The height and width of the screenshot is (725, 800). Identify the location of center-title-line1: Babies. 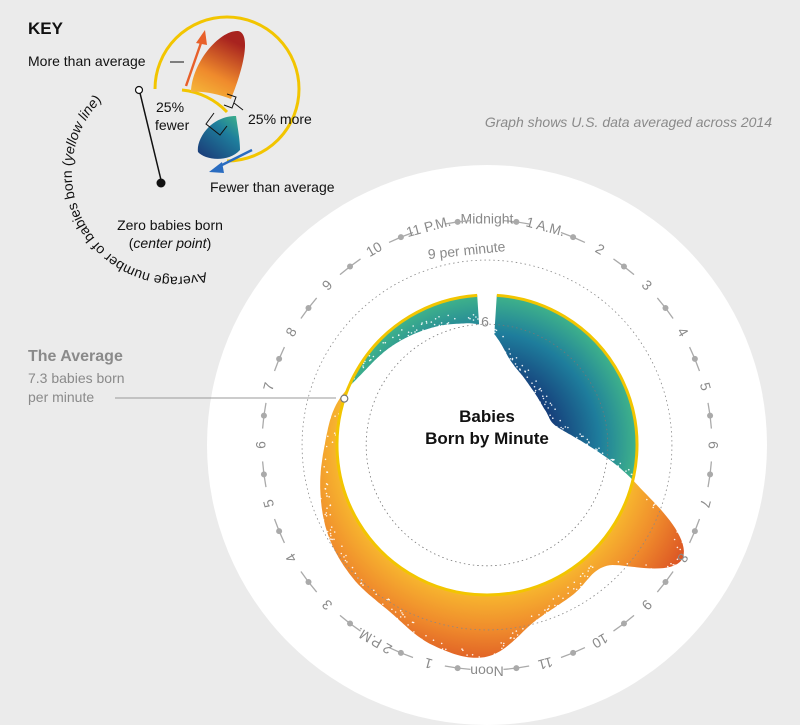
(487, 416).